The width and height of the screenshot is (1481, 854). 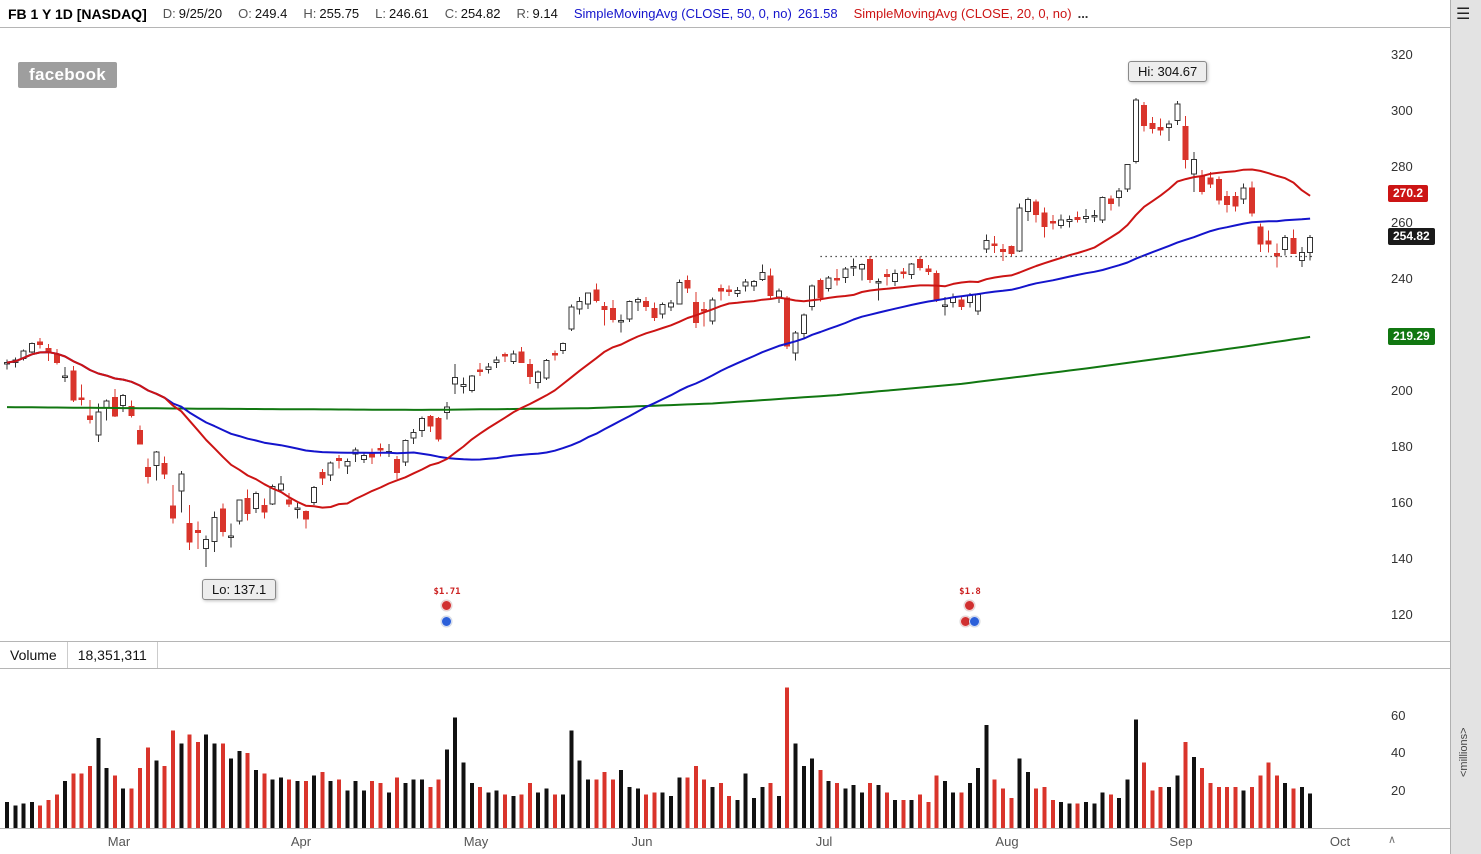 What do you see at coordinates (1398, 715) in the screenshot?
I see `volume-axis-tick: 60` at bounding box center [1398, 715].